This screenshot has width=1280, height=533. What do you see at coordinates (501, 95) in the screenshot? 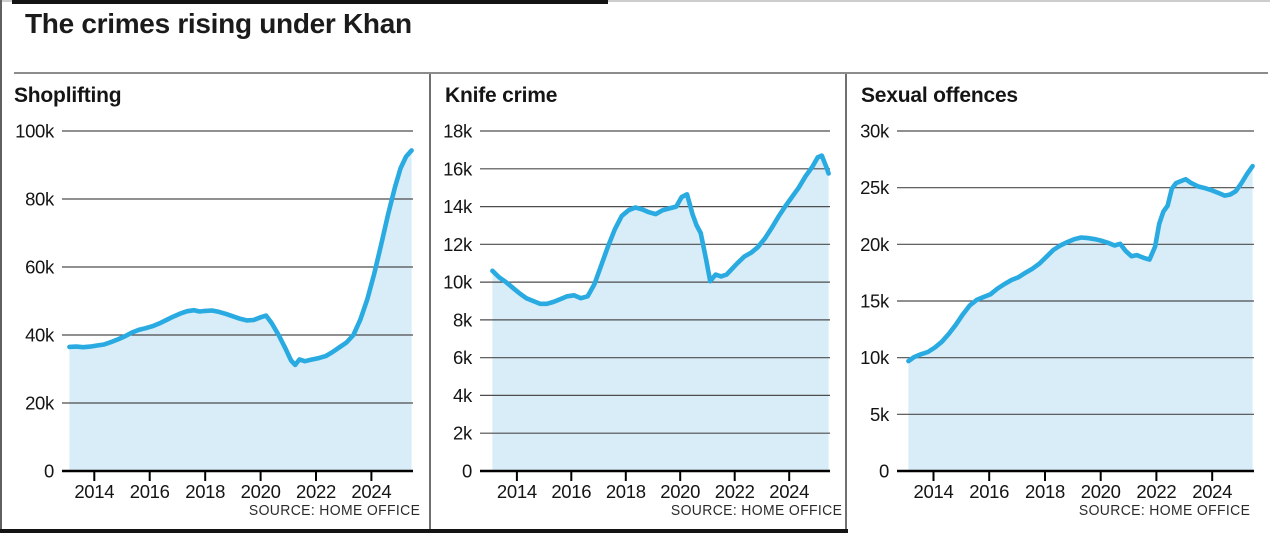
I see `chart-title-knife-crime: Knife crime` at bounding box center [501, 95].